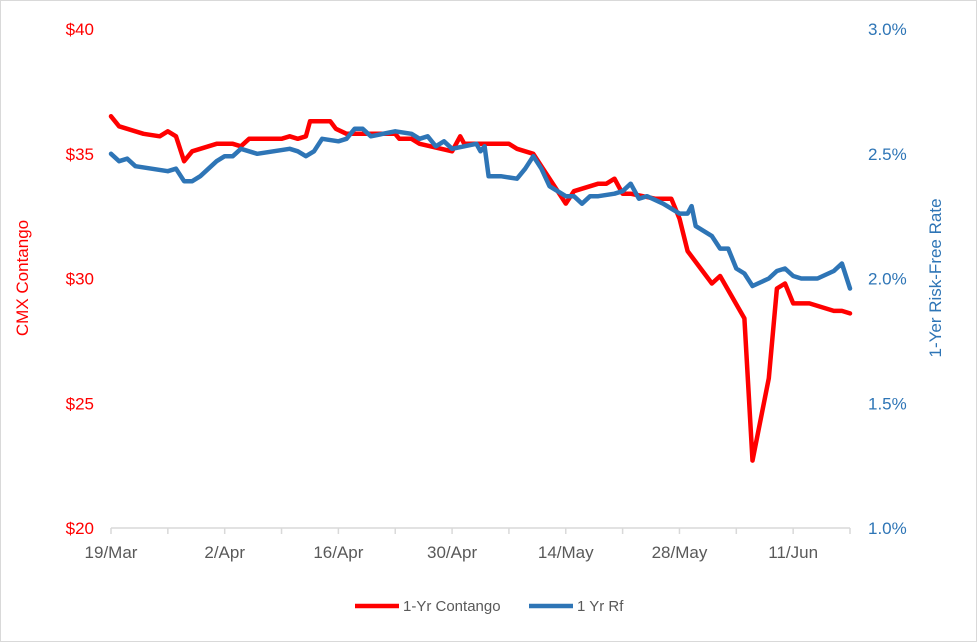  What do you see at coordinates (793, 552) in the screenshot?
I see `x-tick-label: 11/Jun` at bounding box center [793, 552].